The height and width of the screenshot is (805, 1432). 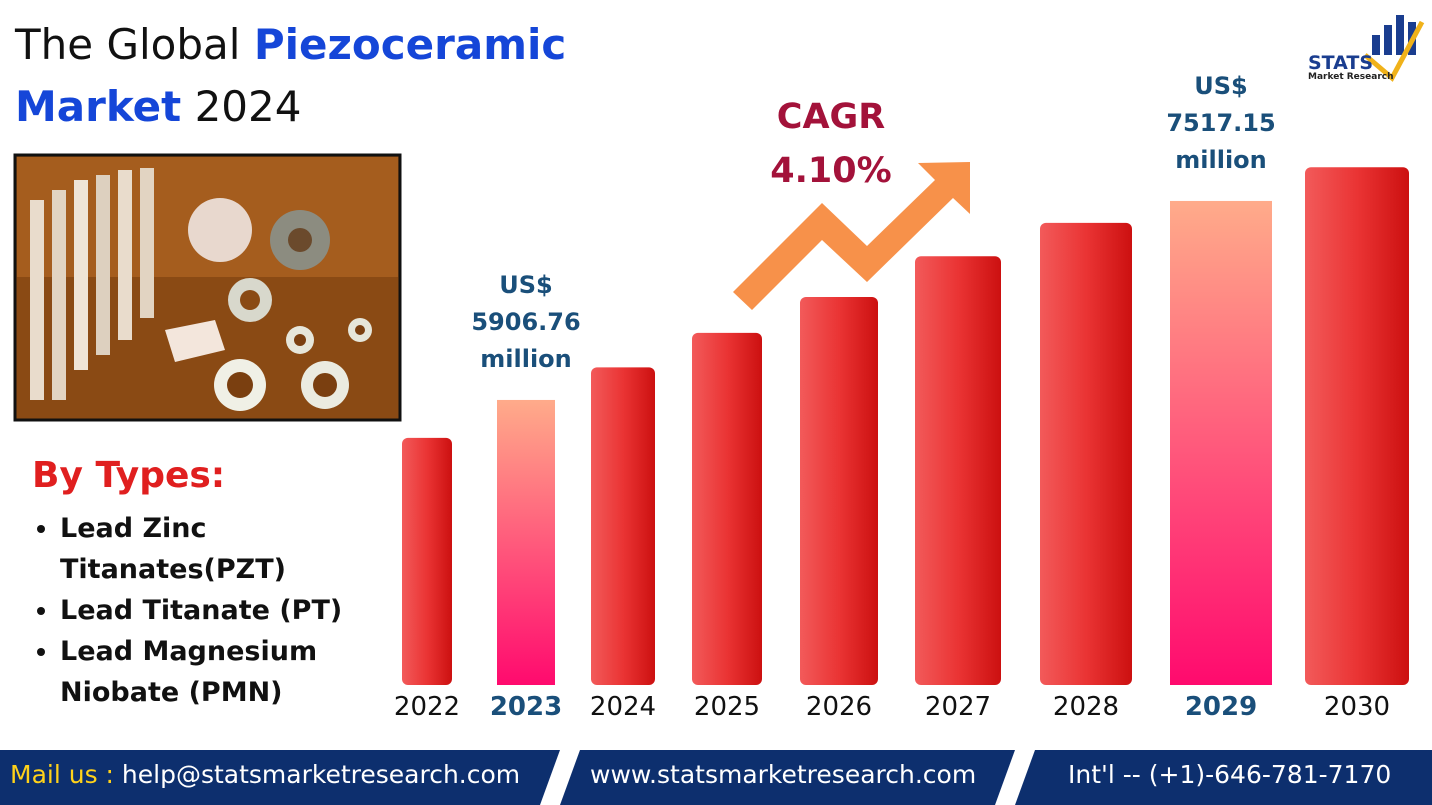 I want to click on x-tick-label: 2030, so click(x=1357, y=707).